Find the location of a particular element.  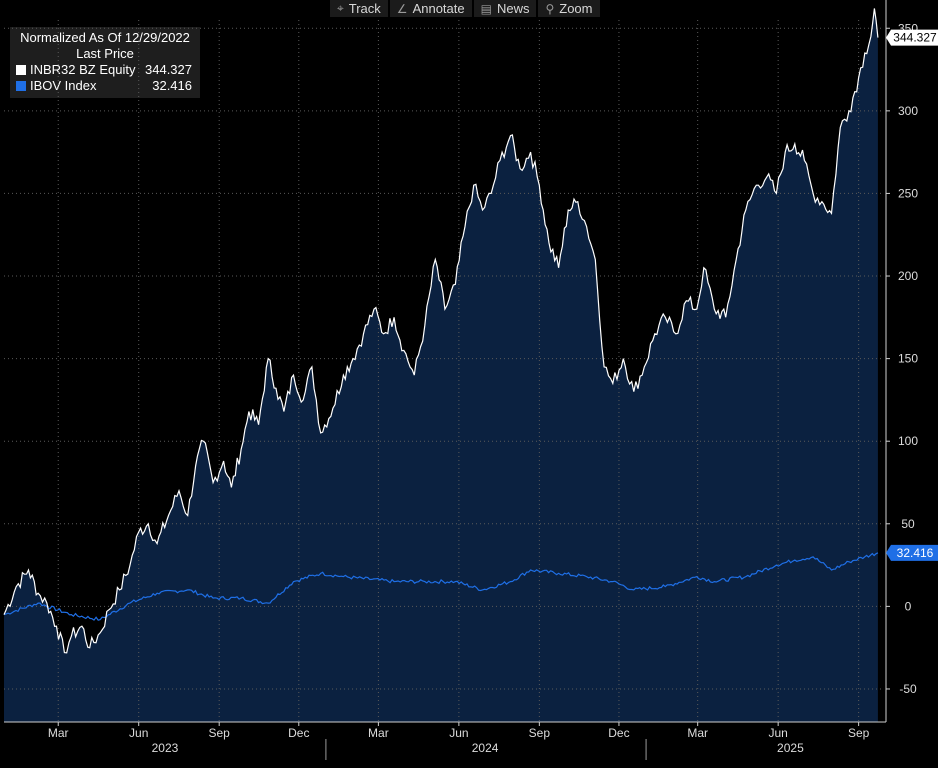

toolbar-news-label: News is located at coordinates (513, 8).